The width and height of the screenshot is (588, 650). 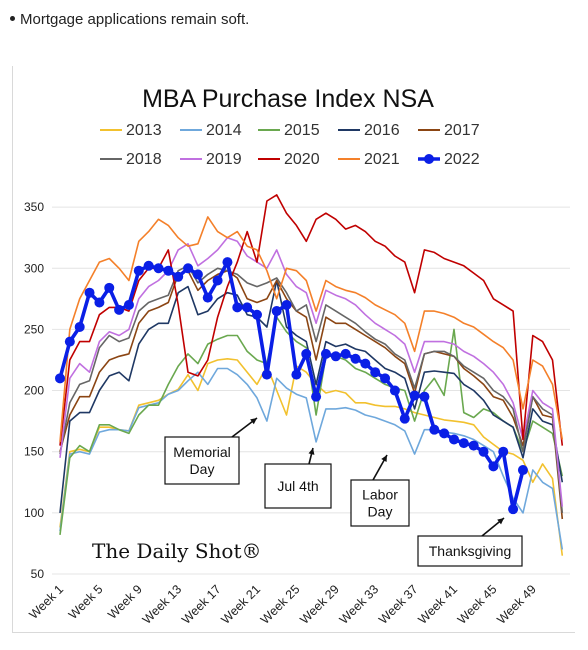 I want to click on x-tick-label: Week 25, so click(x=280, y=604).